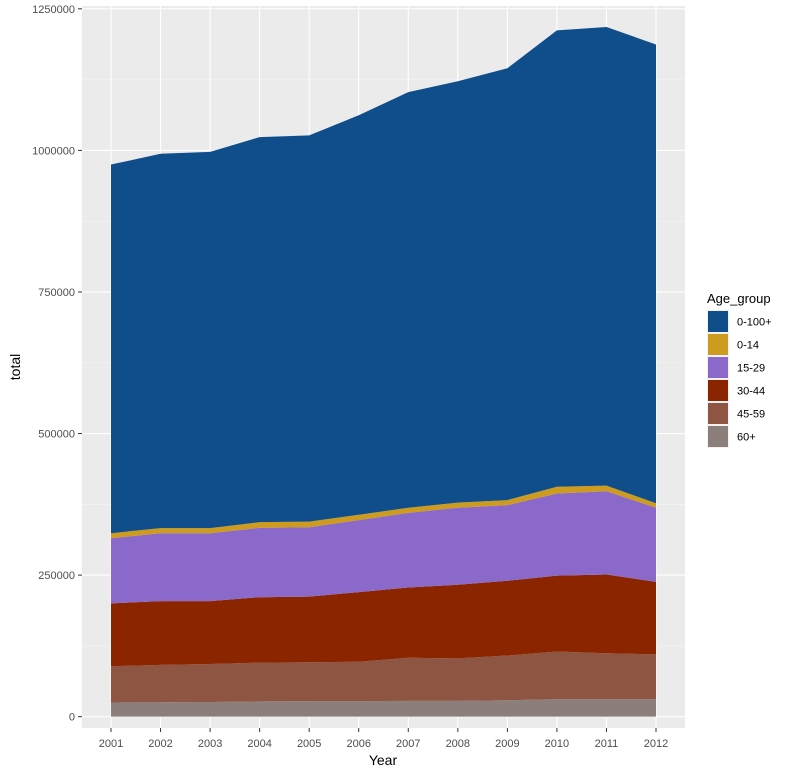 The height and width of the screenshot is (775, 792). Describe the element at coordinates (754, 323) in the screenshot. I see `legend-label: 0-100+` at that location.